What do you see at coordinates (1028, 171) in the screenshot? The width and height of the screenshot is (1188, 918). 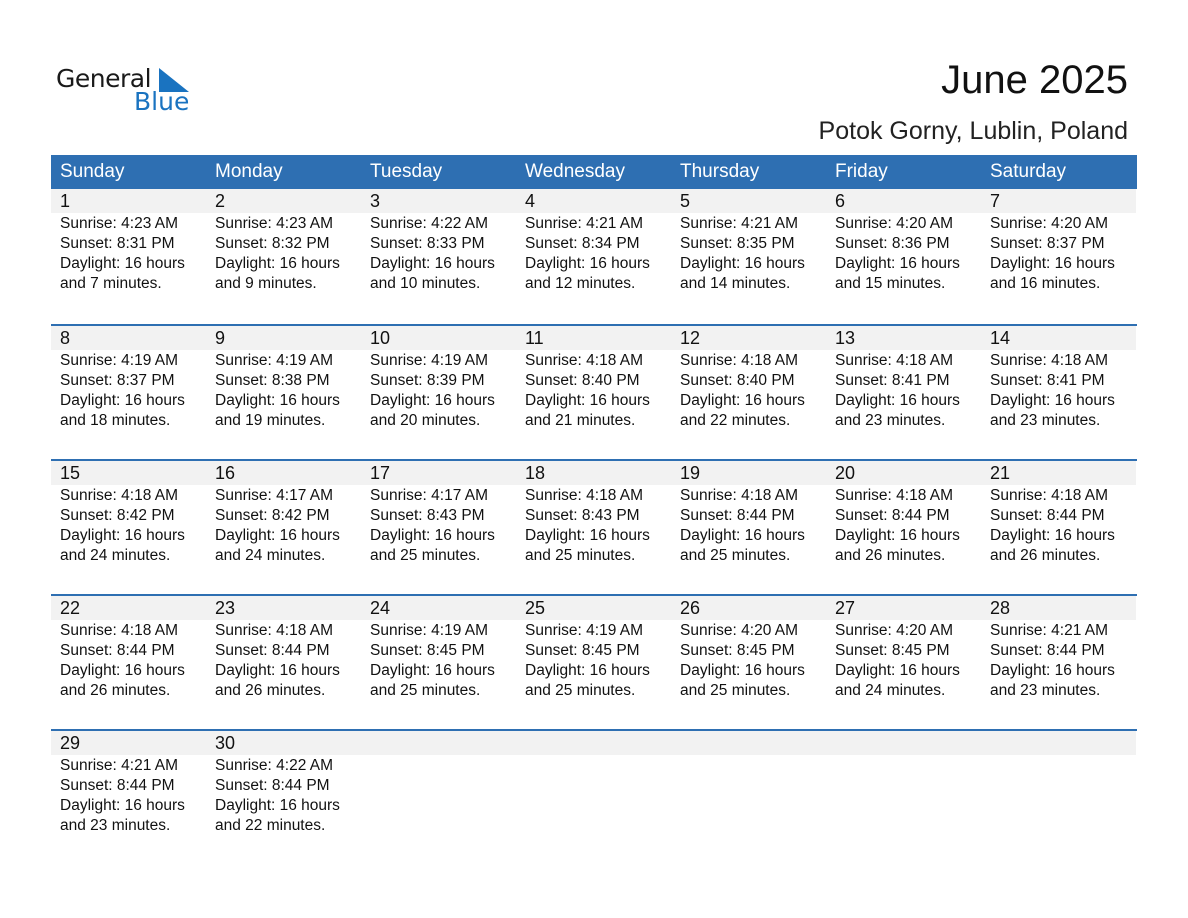 I see `weekday-saturday: Saturday` at bounding box center [1028, 171].